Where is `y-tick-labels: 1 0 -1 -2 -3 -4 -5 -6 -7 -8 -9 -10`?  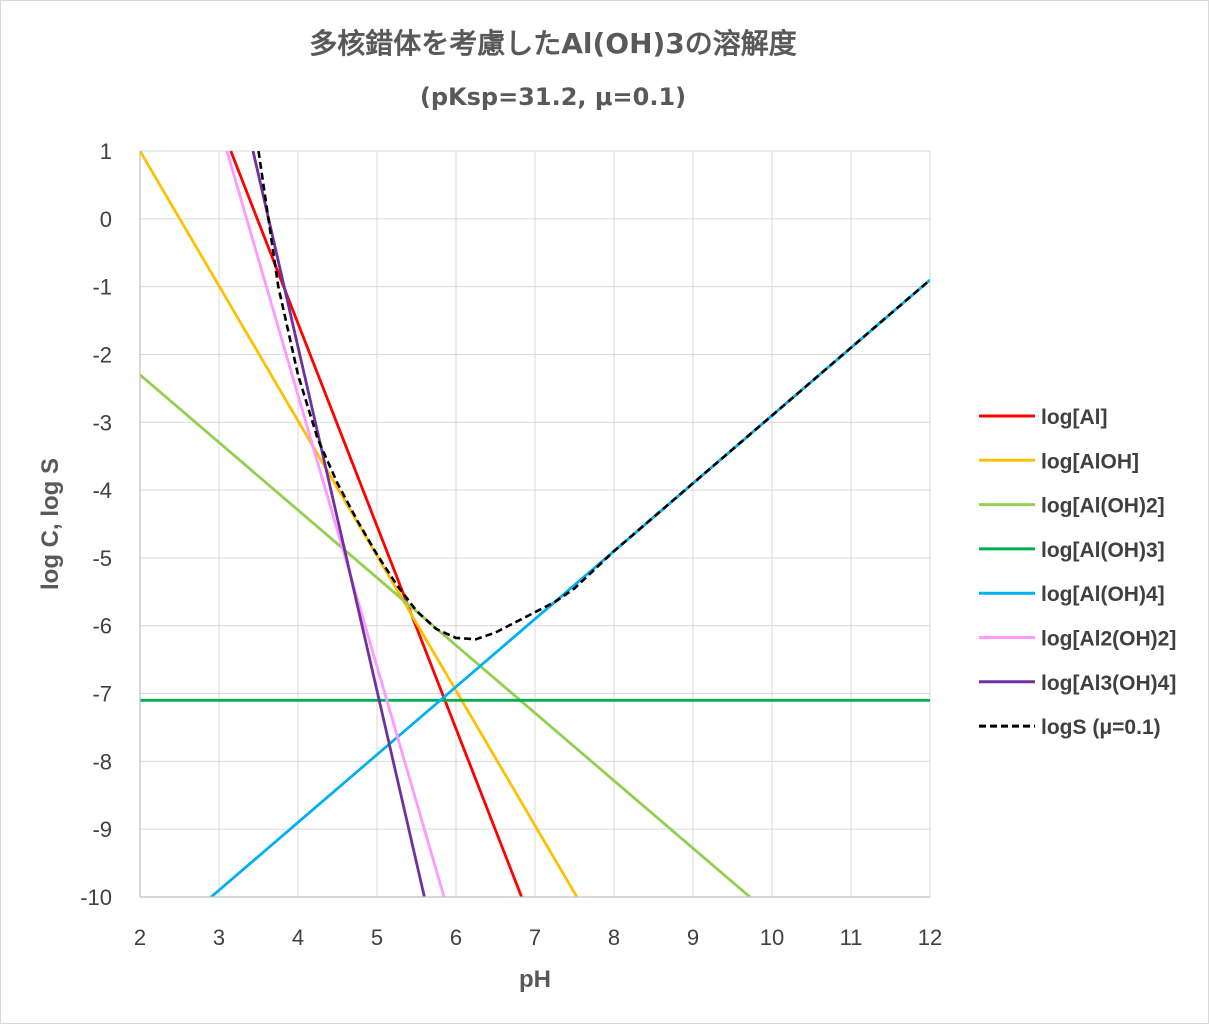 y-tick-labels: 1 0 -1 -2 -3 -4 -5 -6 -7 -8 -9 -10 is located at coordinates (96, 524).